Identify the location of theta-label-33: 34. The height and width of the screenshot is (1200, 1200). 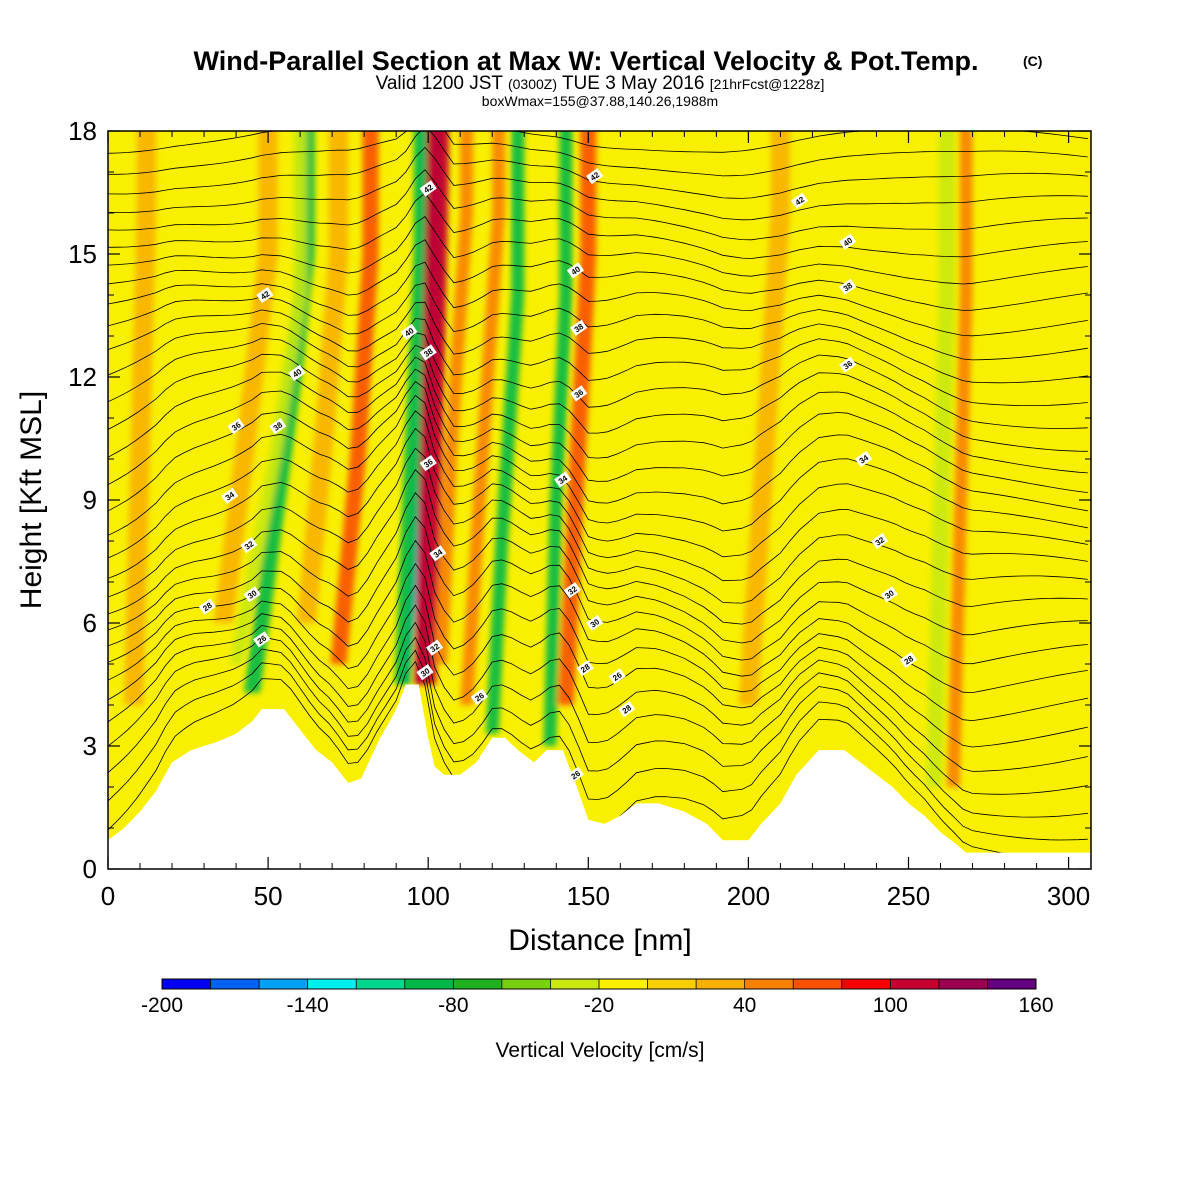
(864, 459).